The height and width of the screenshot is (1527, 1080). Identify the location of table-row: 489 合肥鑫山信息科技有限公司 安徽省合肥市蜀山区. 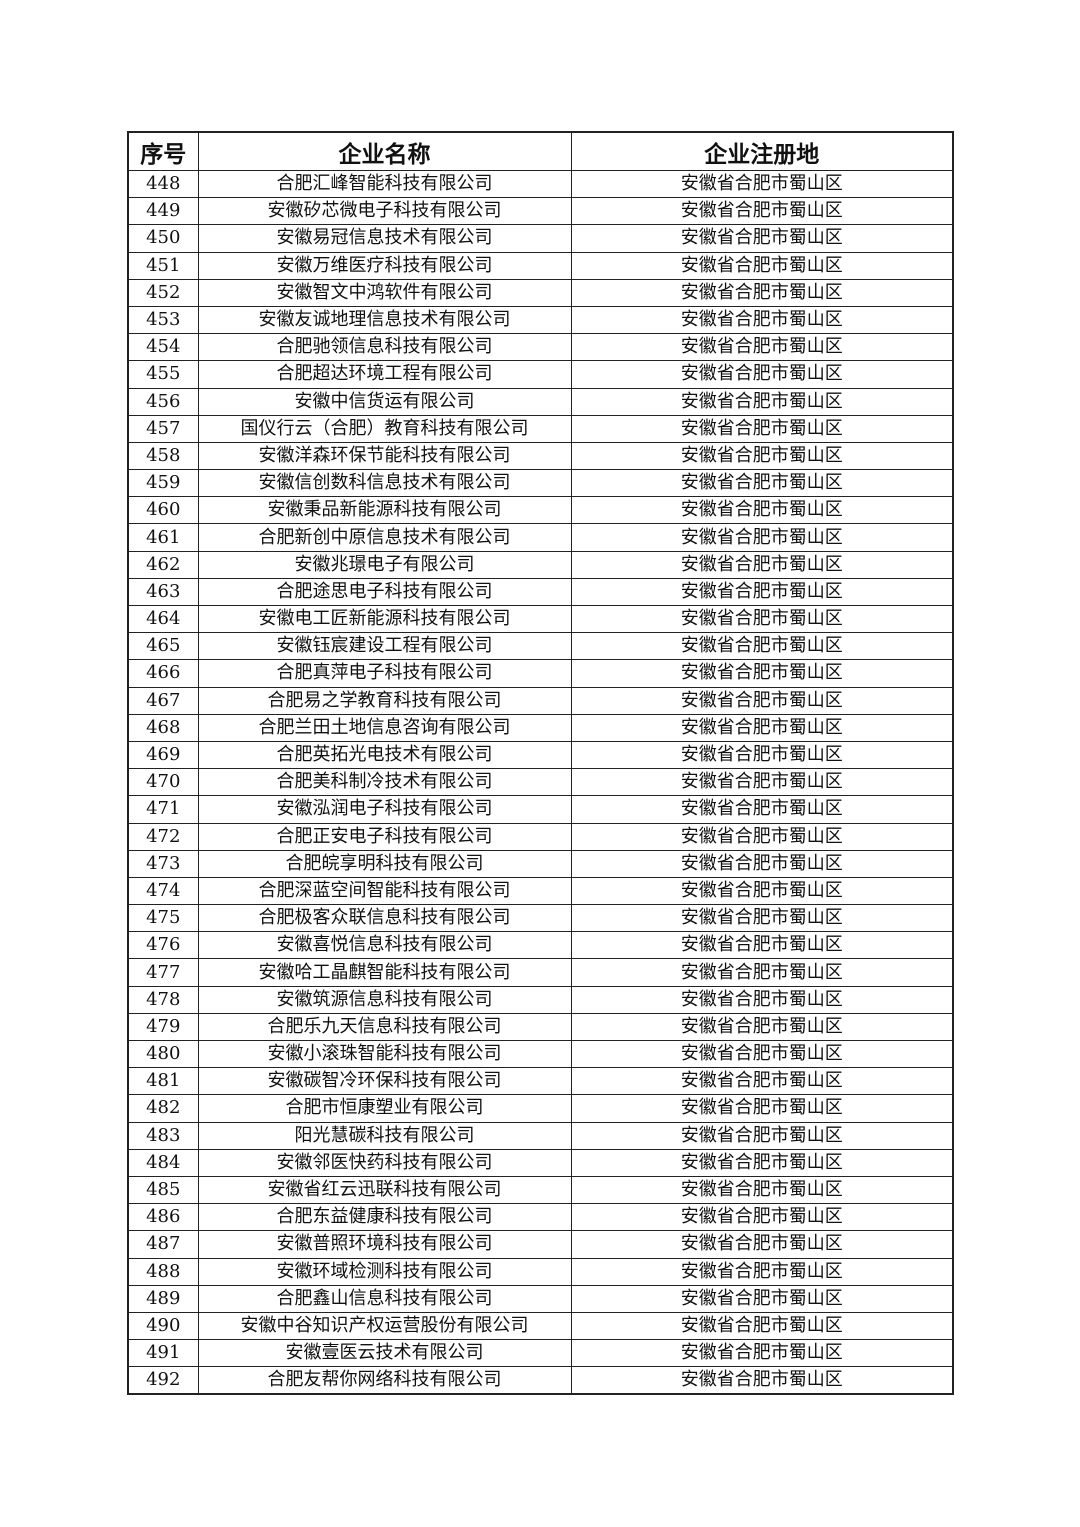
(540, 1298).